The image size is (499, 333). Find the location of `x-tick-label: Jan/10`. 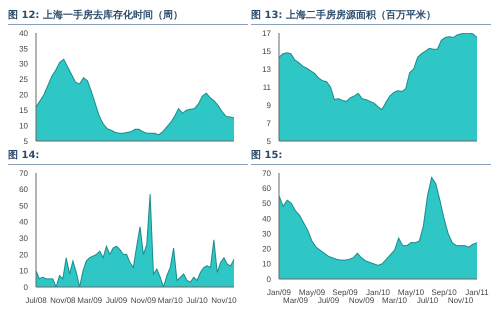

x-tick-label: Jan/10 is located at coordinates (378, 292).